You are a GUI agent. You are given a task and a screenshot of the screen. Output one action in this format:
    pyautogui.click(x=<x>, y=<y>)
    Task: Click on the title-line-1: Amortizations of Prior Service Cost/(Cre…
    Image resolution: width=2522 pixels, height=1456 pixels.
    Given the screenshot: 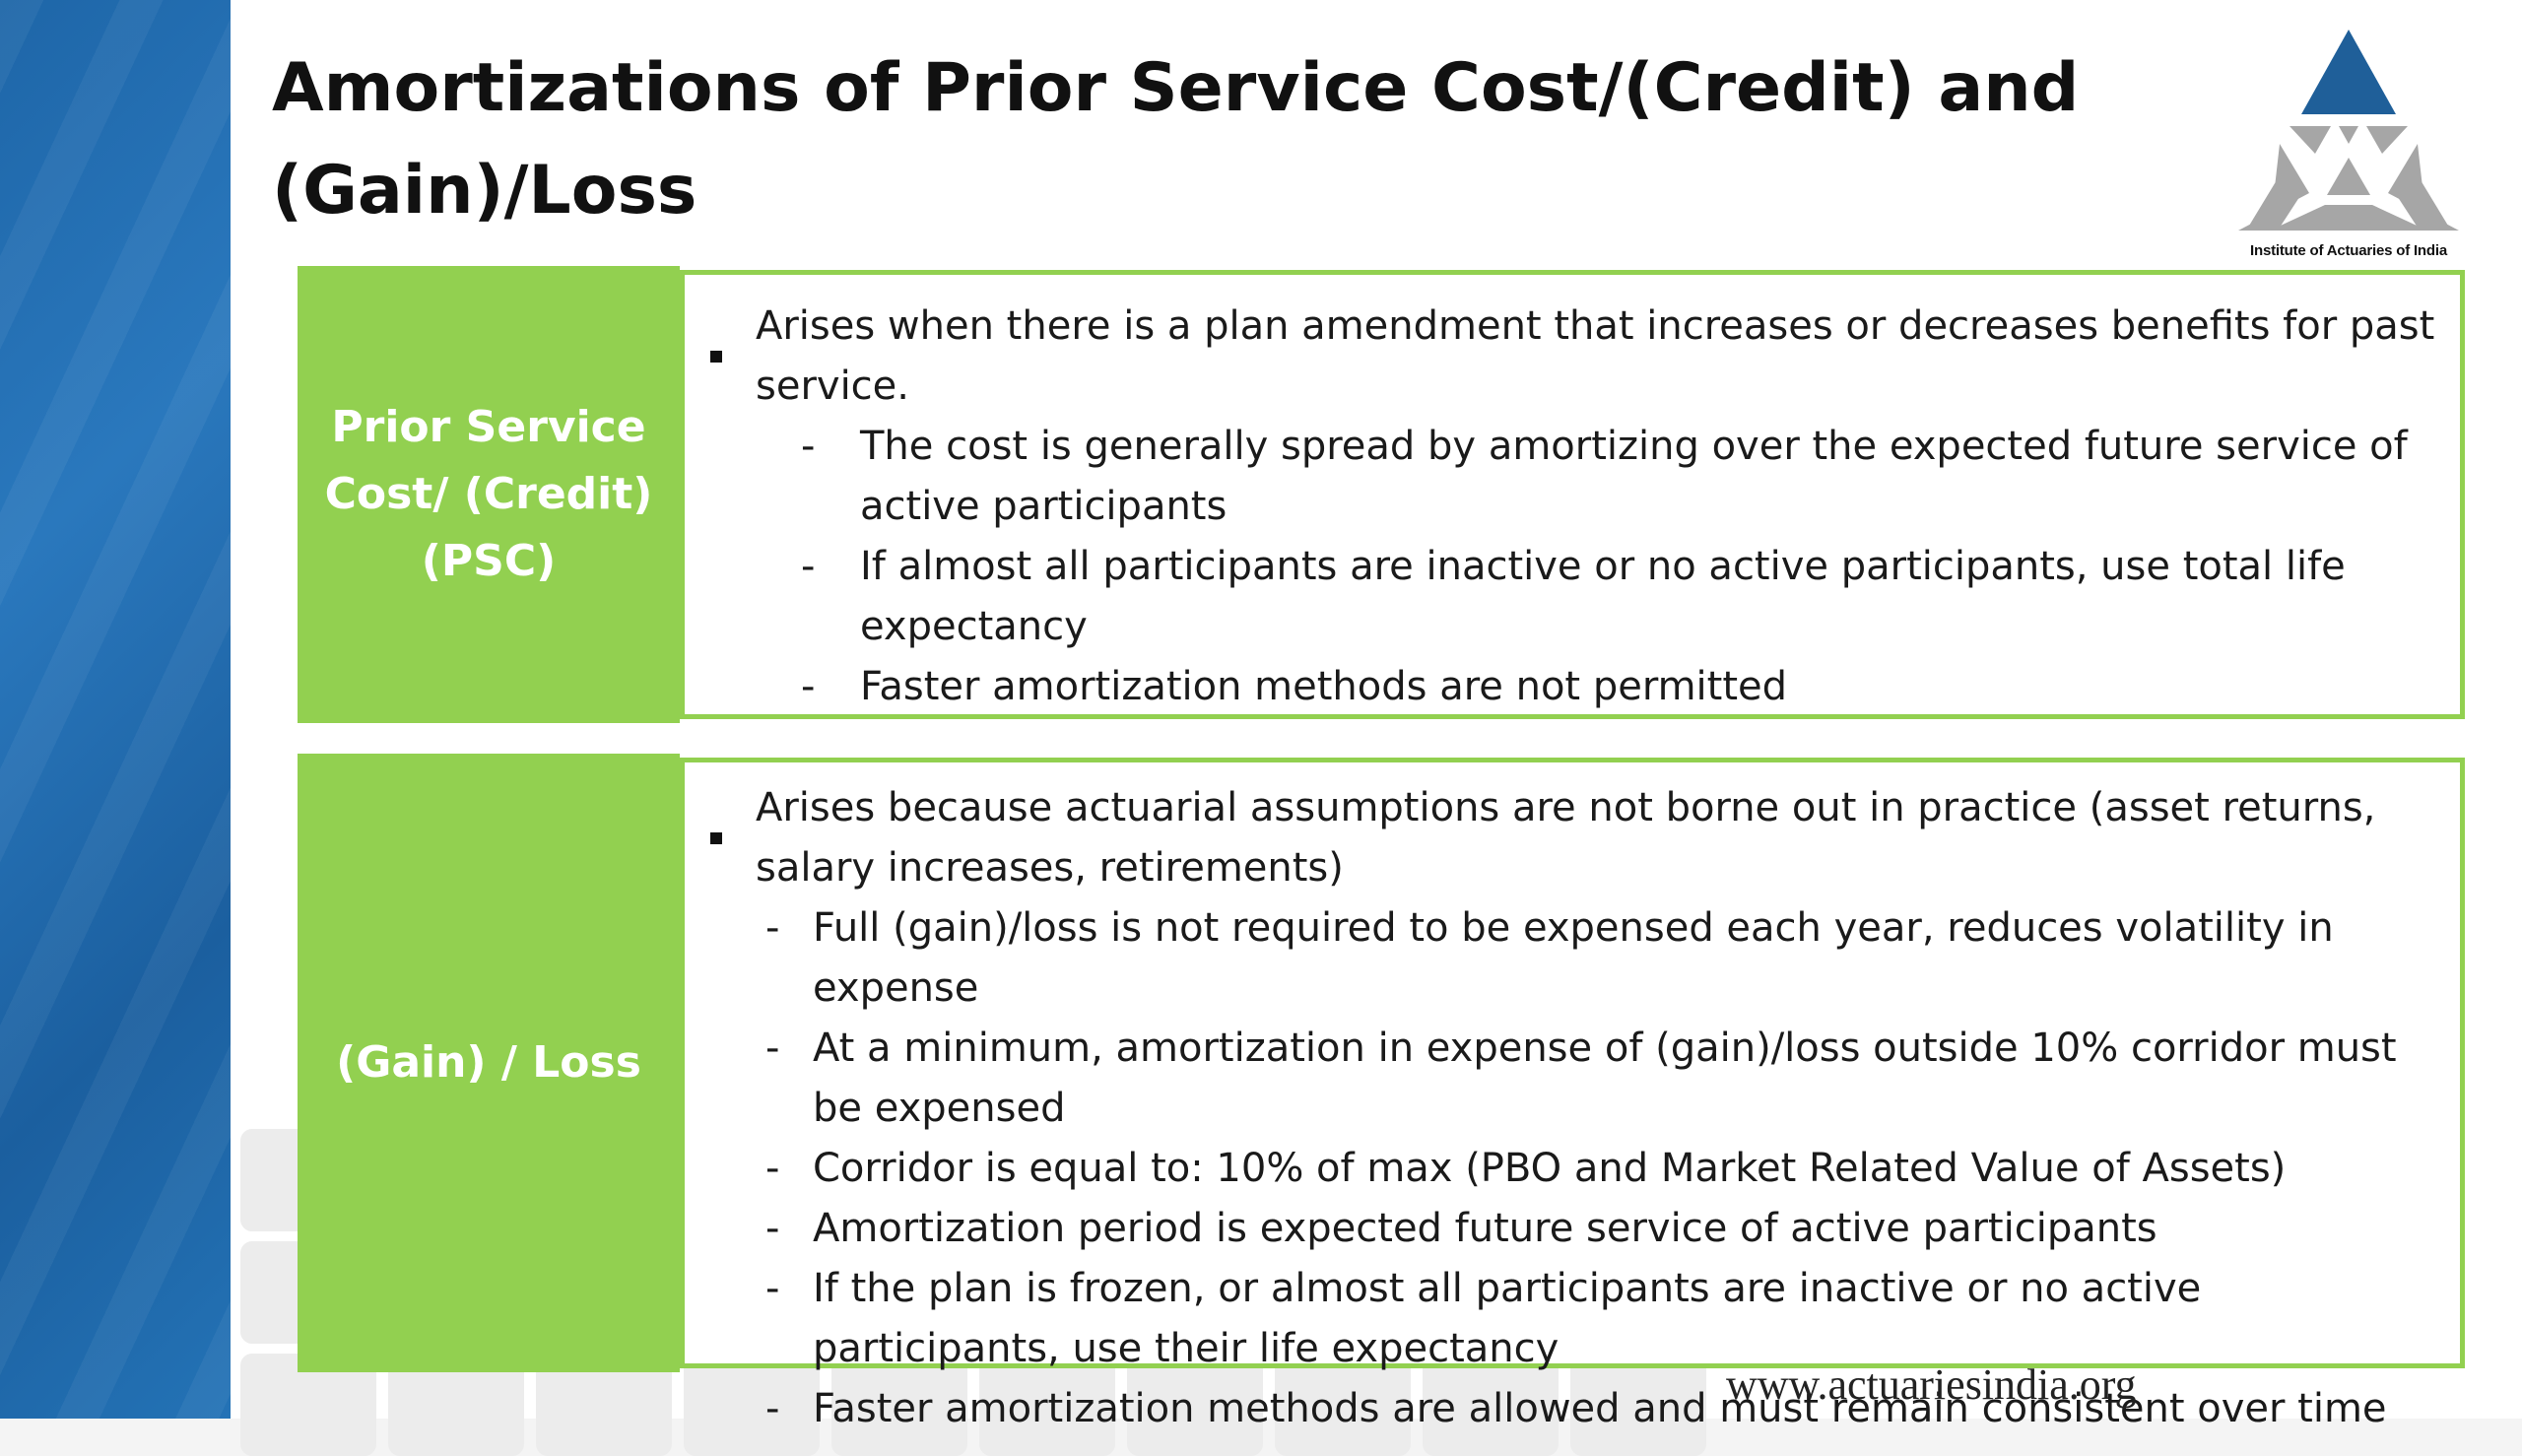 What is the action you would take?
    pyautogui.click(x=1176, y=88)
    